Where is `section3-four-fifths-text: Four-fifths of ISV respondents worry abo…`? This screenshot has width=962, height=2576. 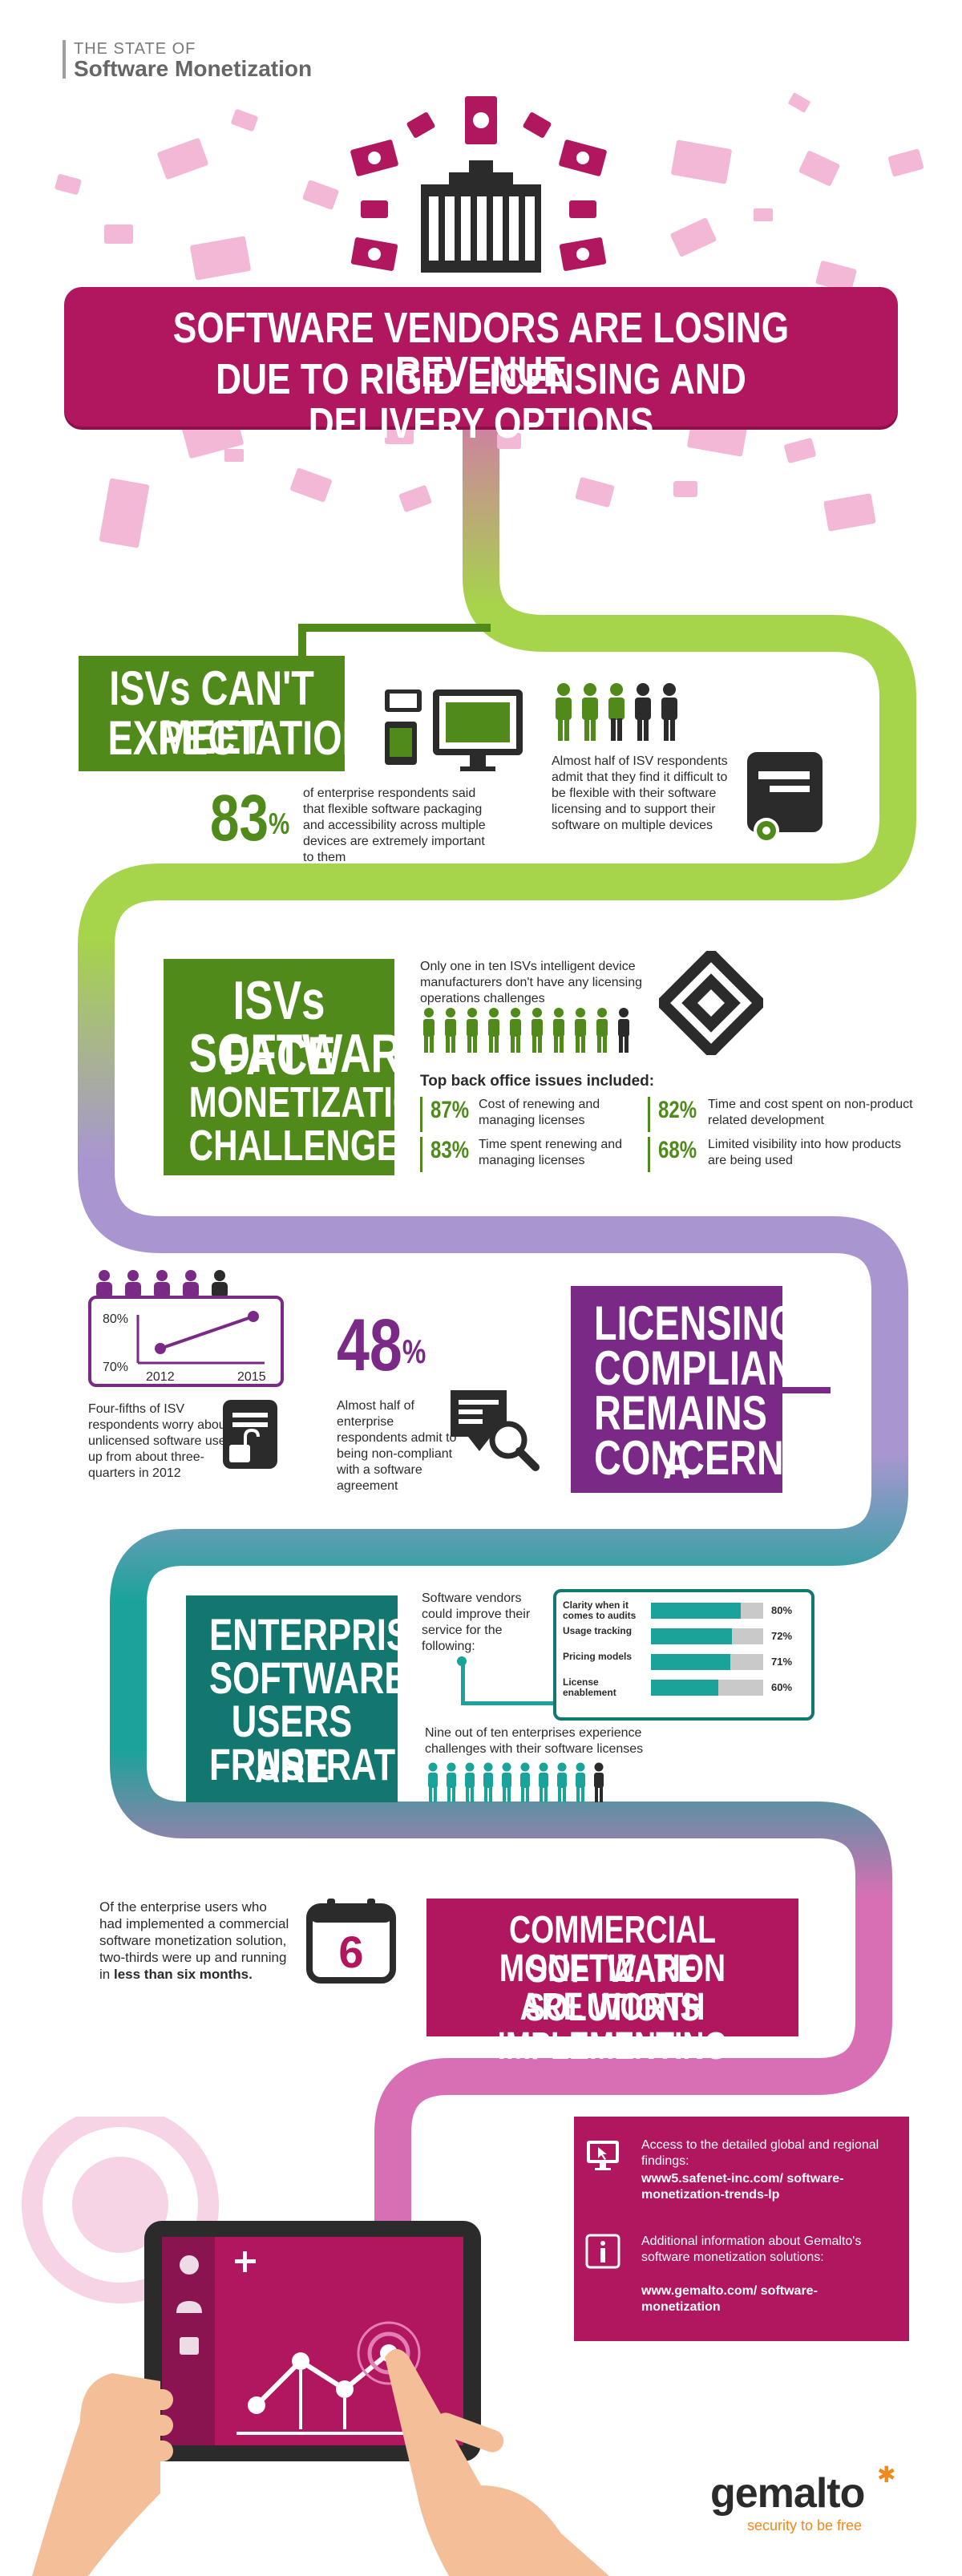 section3-four-fifths-text: Four-fifths of ISV respondents worry abo… is located at coordinates (159, 1441).